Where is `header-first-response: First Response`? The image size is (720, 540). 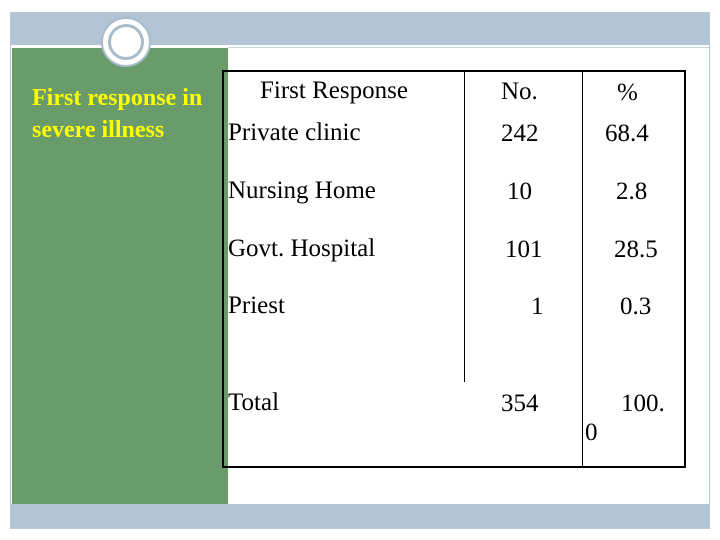 header-first-response: First Response is located at coordinates (334, 90).